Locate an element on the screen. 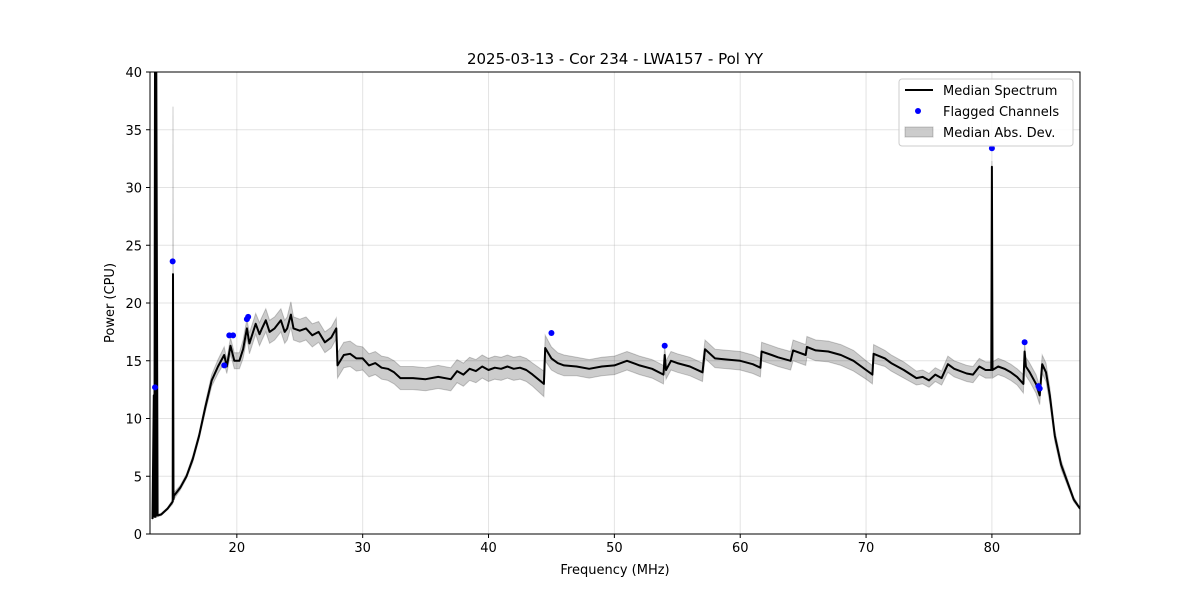 The height and width of the screenshot is (604, 1200). legend-point-swatch is located at coordinates (918, 111).